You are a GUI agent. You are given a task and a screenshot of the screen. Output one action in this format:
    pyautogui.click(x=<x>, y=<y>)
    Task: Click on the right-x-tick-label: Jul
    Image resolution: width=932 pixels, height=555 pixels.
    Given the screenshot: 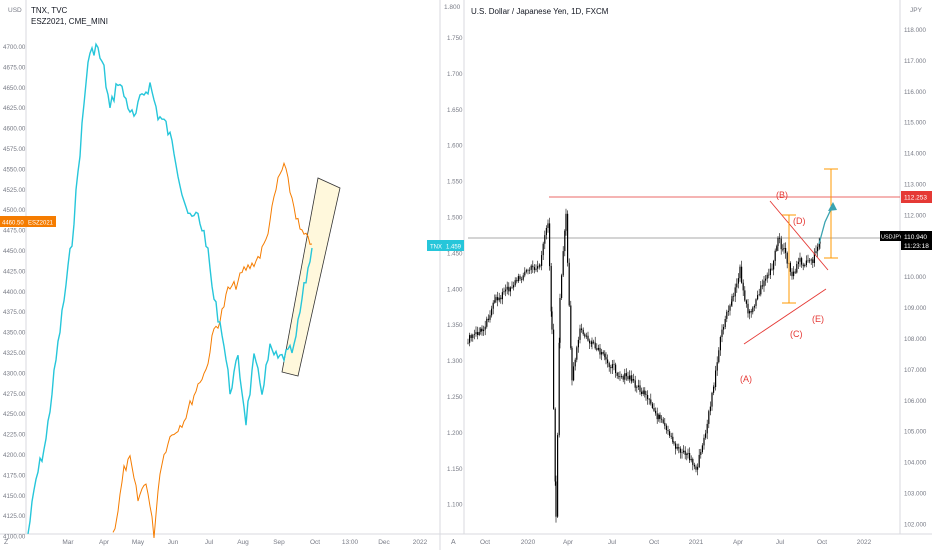 What is the action you would take?
    pyautogui.click(x=612, y=542)
    